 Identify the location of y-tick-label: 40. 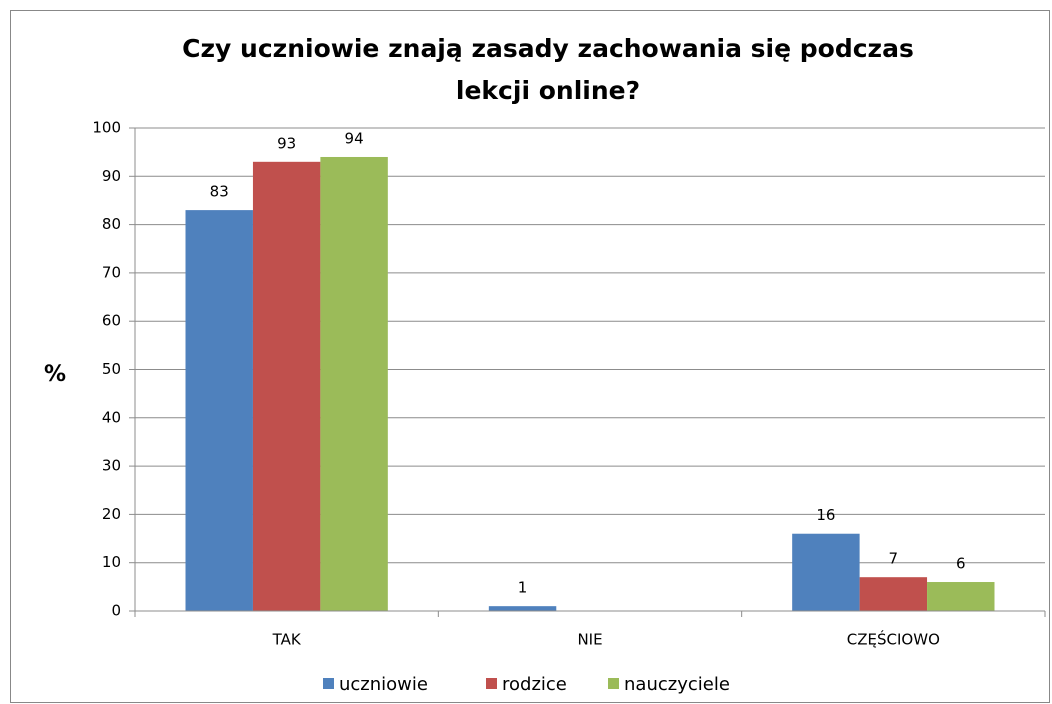
(111, 417).